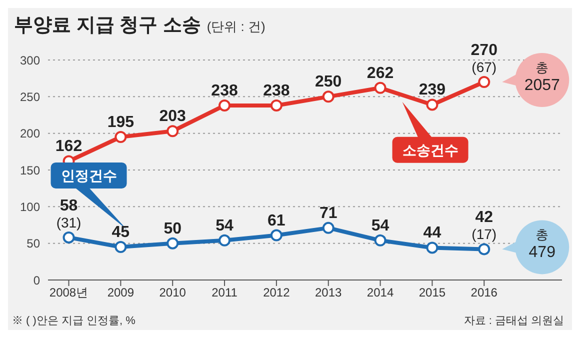 Image resolution: width=580 pixels, height=338 pixels. I want to click on x-tick-label: 2010, so click(172, 293).